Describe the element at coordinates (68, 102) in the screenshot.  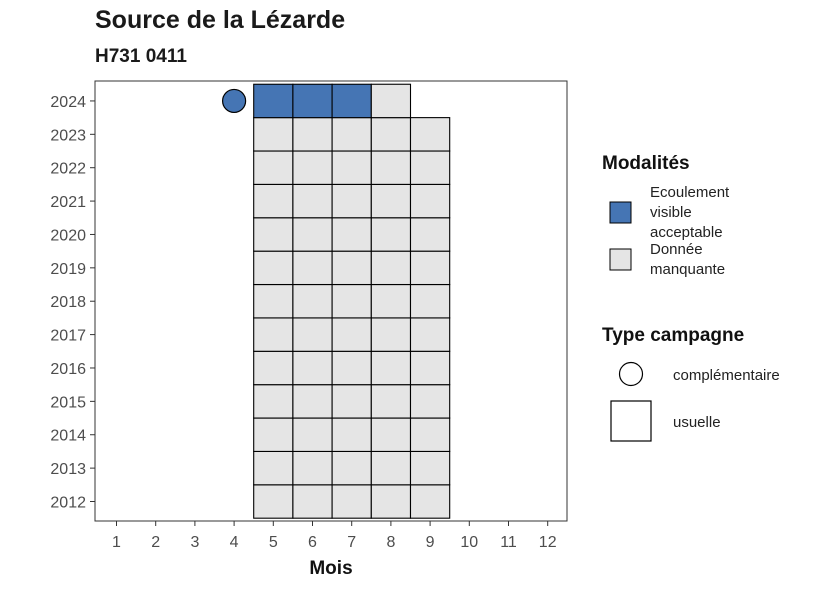
I see `y-tick-label-2024: 2024` at that location.